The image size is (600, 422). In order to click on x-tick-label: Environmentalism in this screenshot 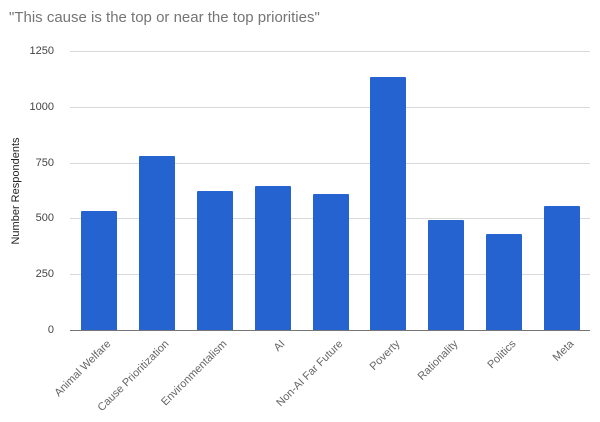, I will do `click(194, 373)`.